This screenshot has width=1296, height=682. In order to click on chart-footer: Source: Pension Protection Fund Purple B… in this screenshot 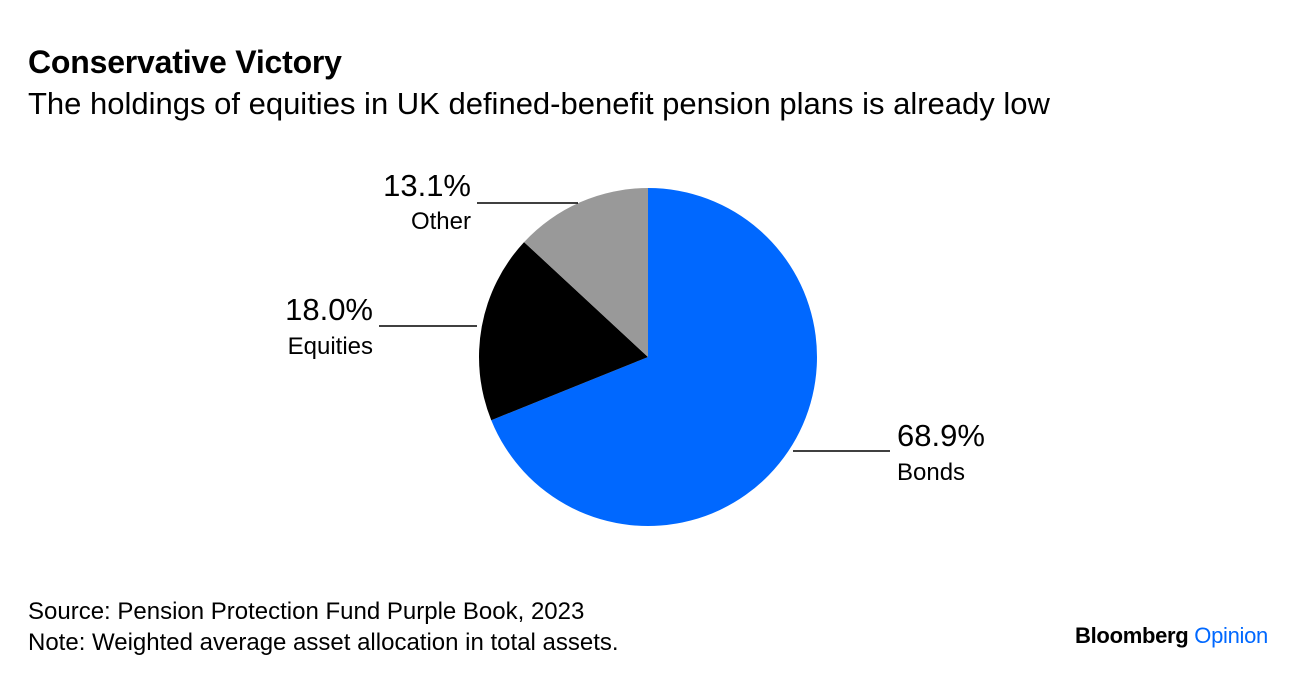, I will do `click(323, 627)`.